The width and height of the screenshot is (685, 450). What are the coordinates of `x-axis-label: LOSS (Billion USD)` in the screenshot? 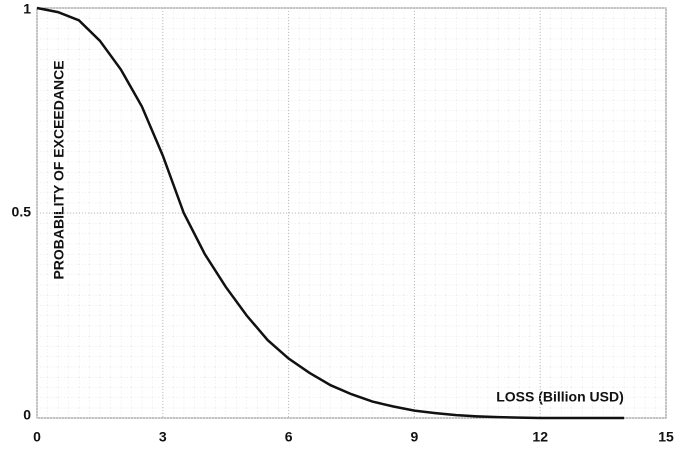 It's located at (560, 397).